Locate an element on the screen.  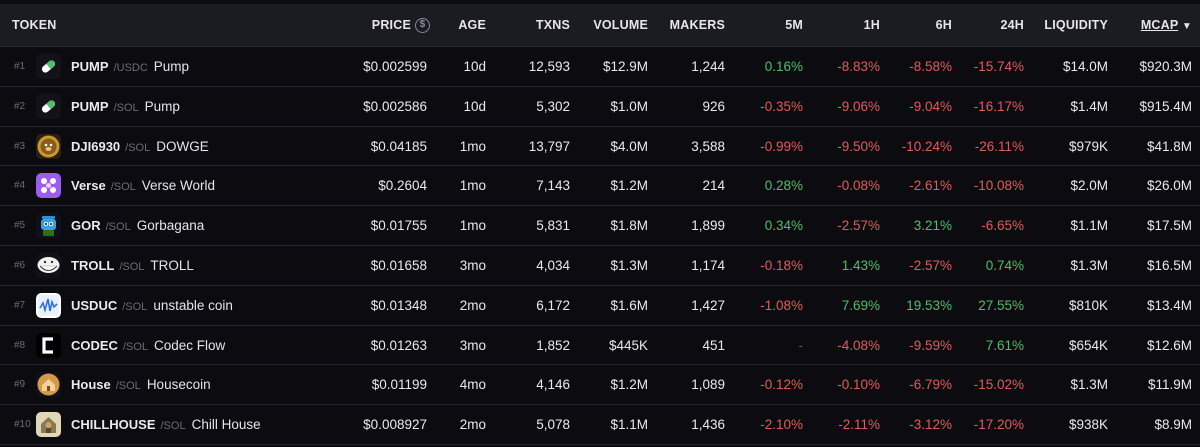
age-cell: 2mo is located at coordinates (472, 305).